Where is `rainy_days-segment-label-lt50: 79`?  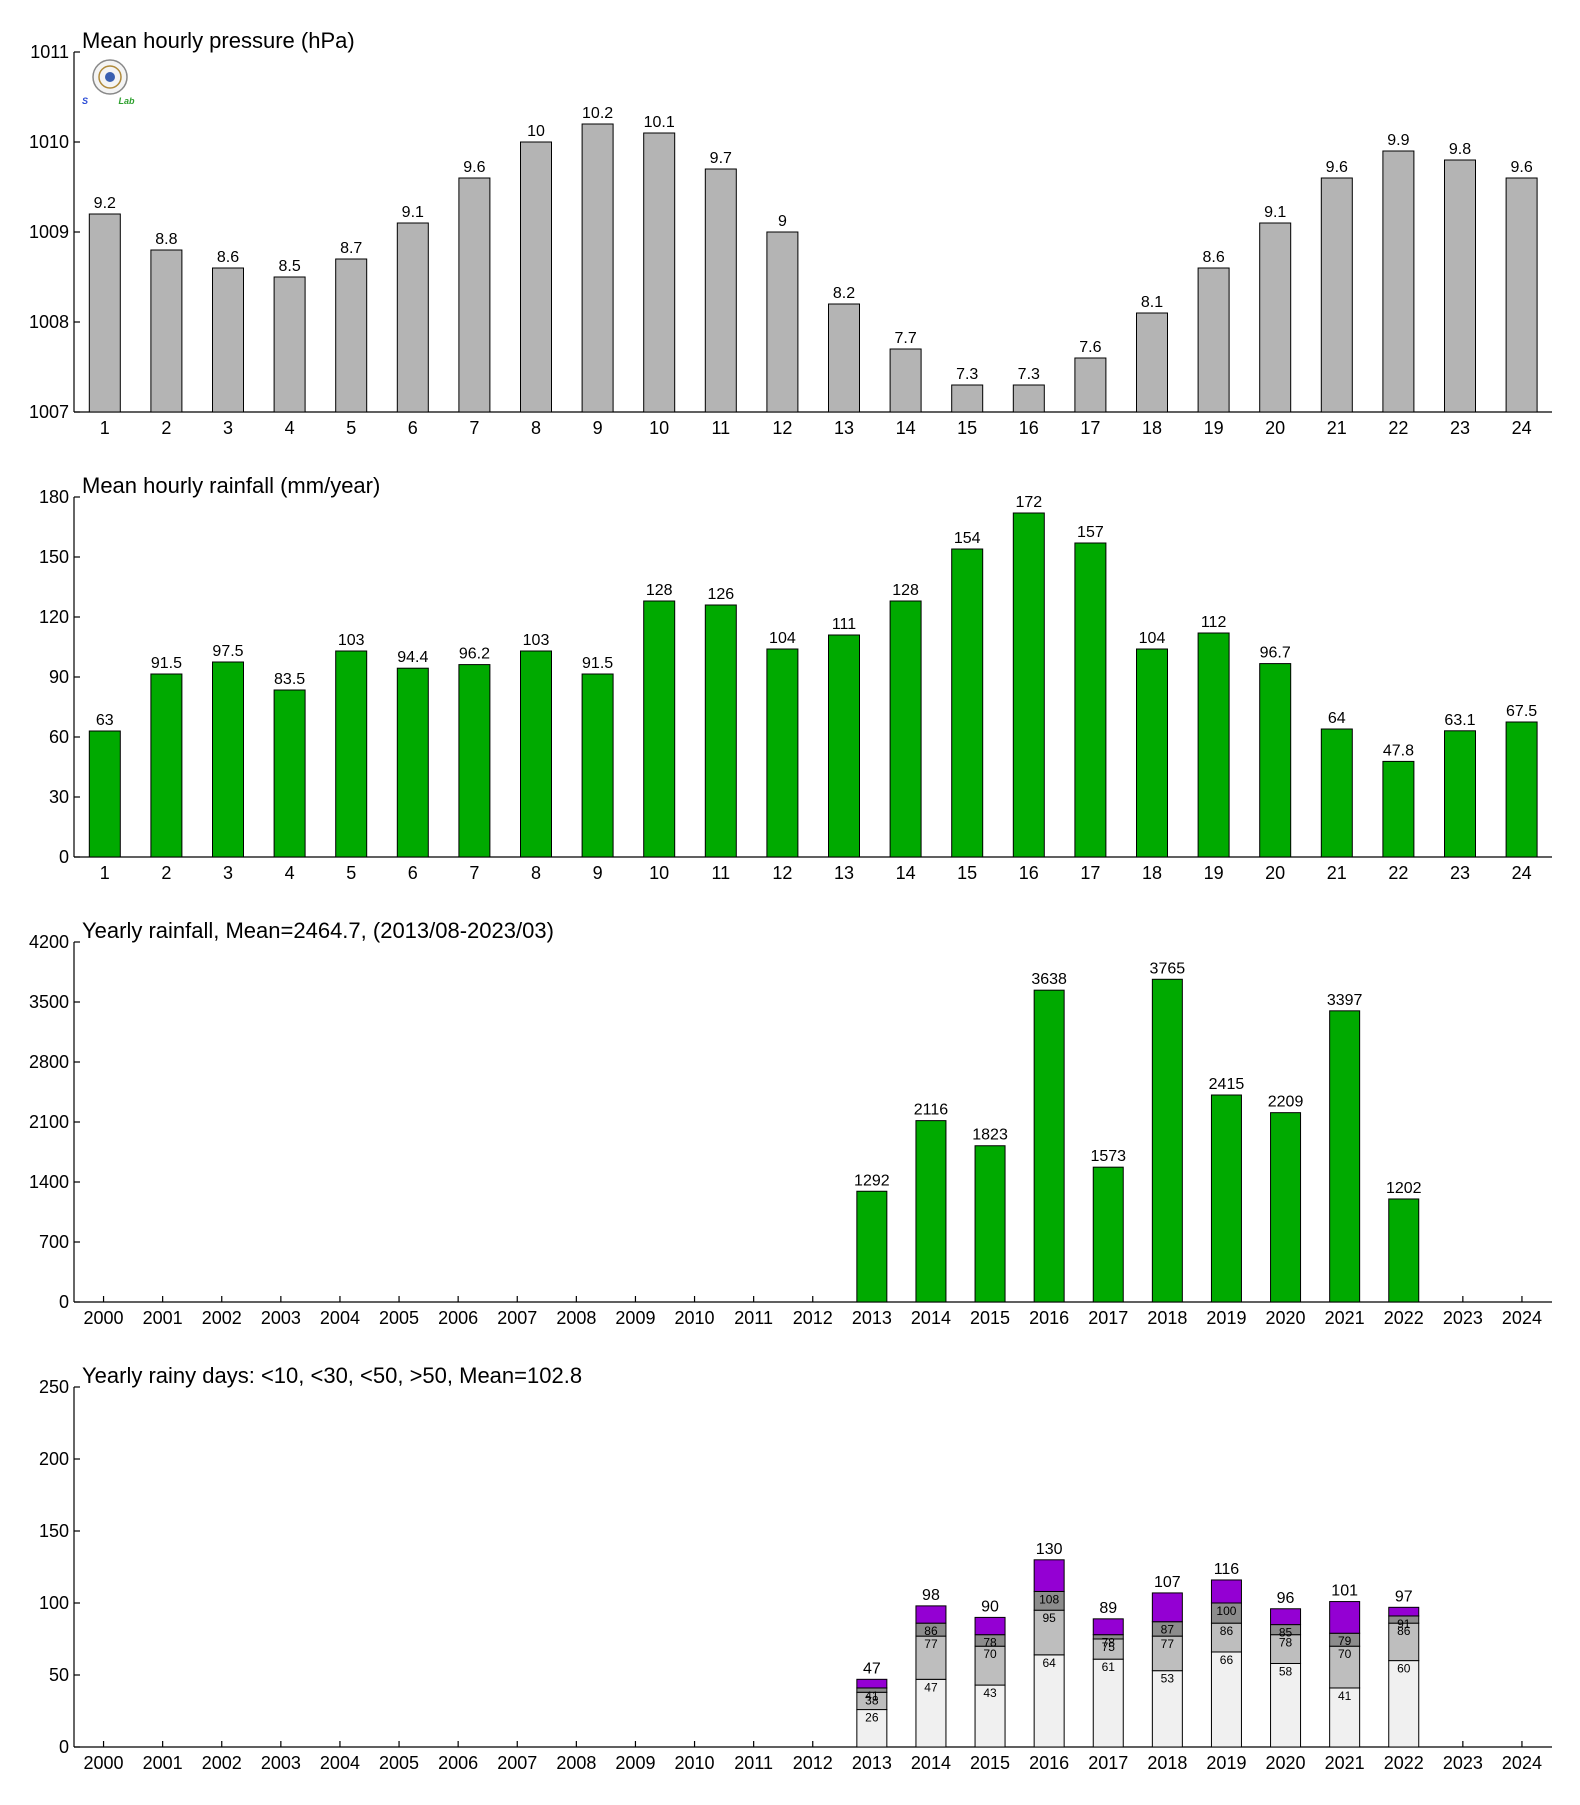
rainy_days-segment-label-lt50: 79 is located at coordinates (1345, 1641).